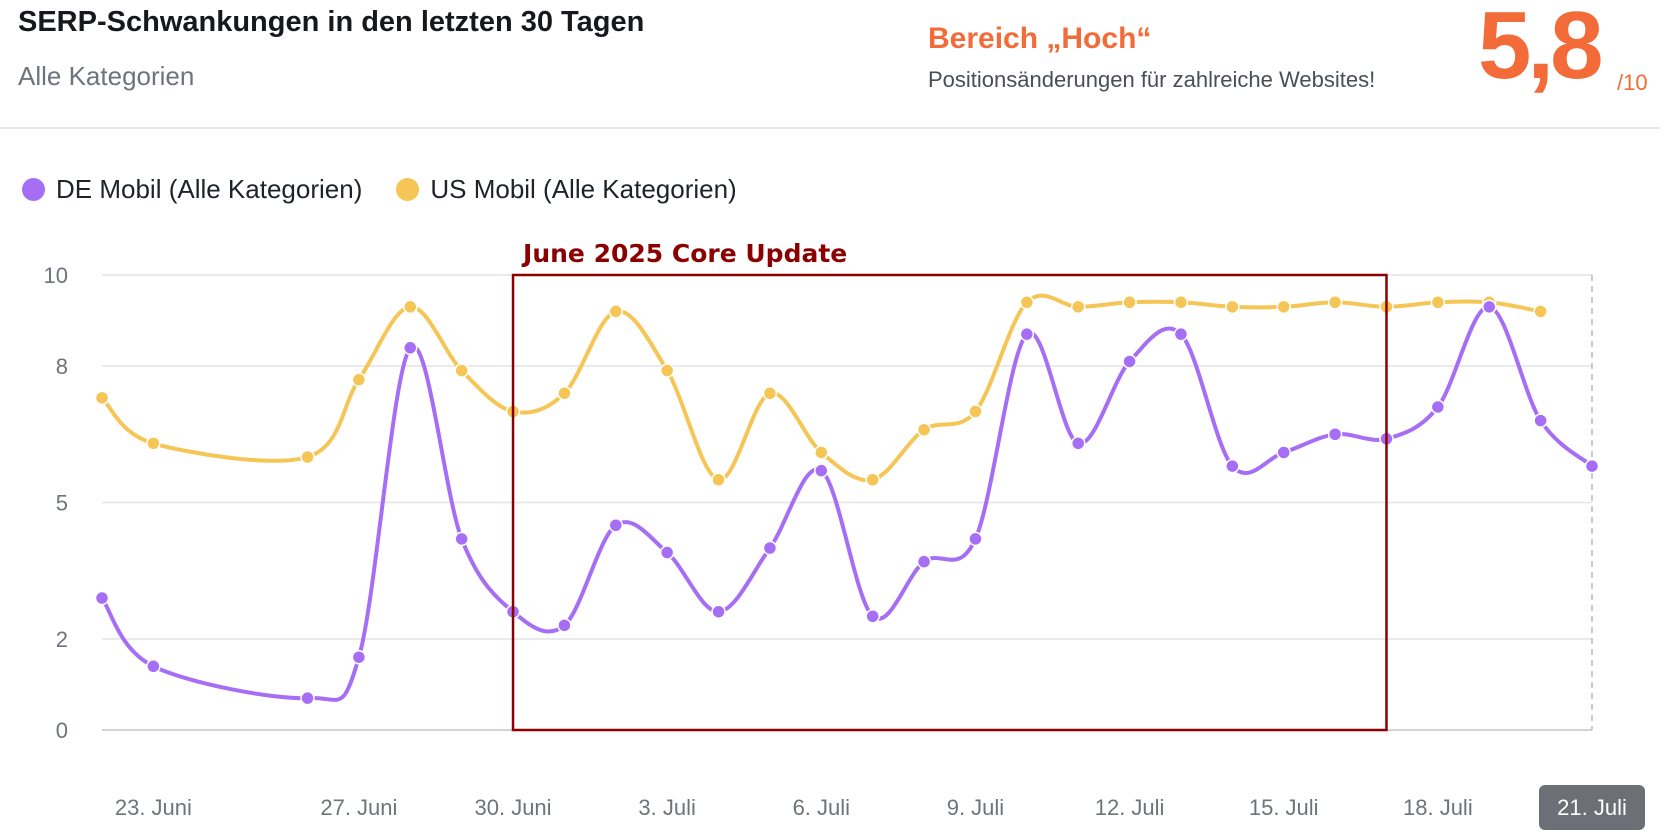  Describe the element at coordinates (1284, 807) in the screenshot. I see `x-tick-label: 15. Juli` at that location.